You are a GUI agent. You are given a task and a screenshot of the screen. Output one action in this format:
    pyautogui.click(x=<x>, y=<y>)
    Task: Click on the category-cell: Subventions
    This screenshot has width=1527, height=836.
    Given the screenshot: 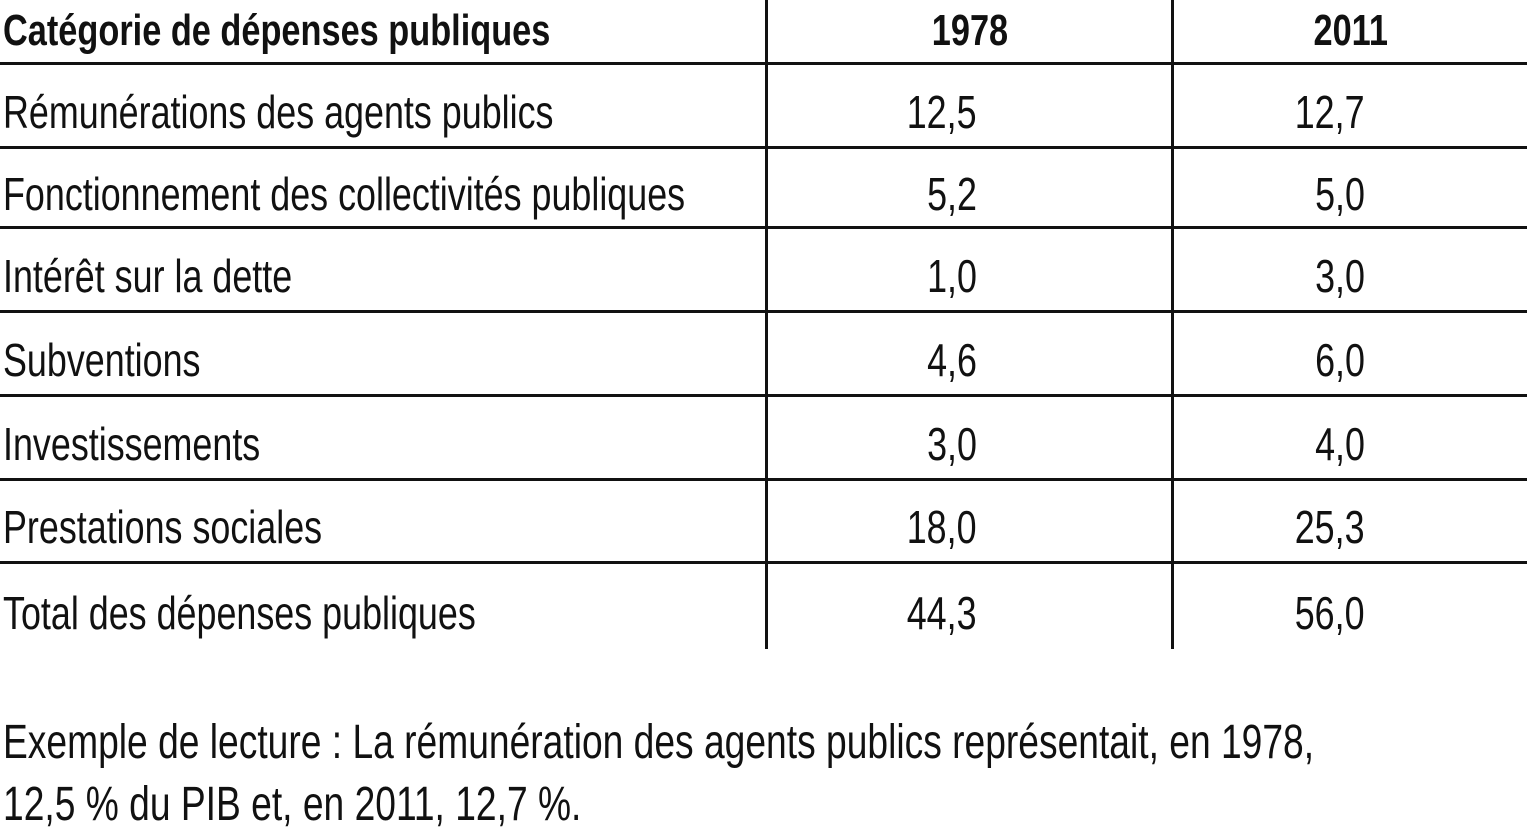 What is the action you would take?
    pyautogui.click(x=382, y=353)
    